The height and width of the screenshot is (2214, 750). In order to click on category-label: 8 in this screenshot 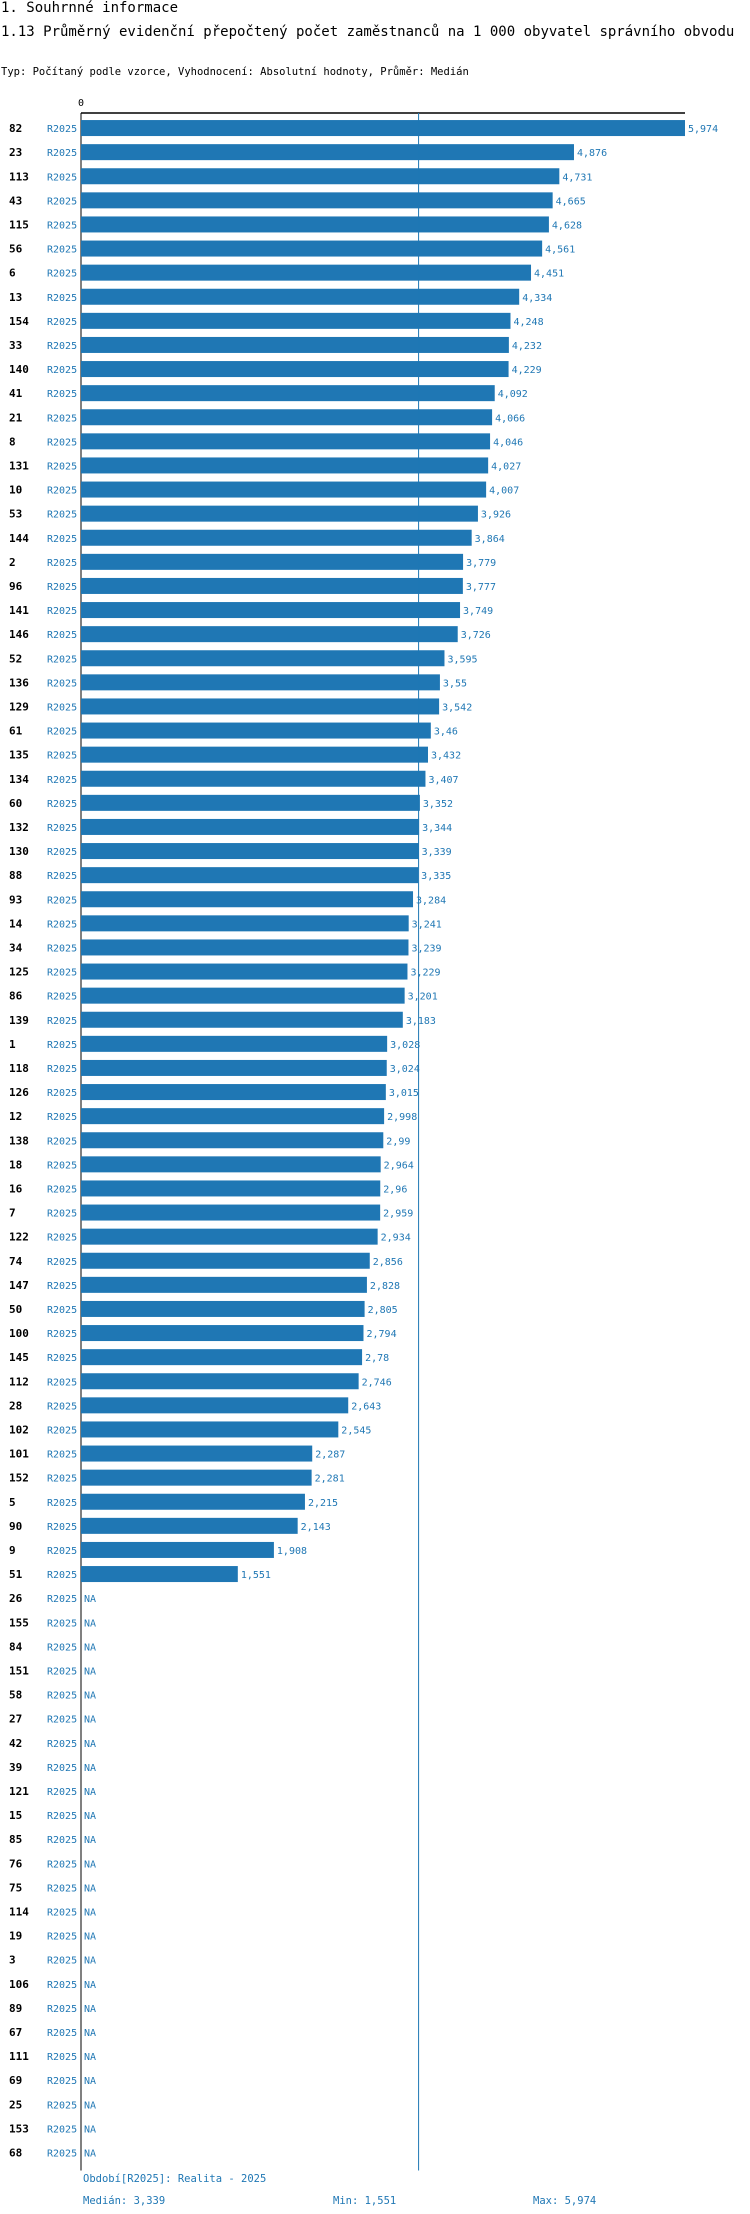, I will do `click(12, 441)`.